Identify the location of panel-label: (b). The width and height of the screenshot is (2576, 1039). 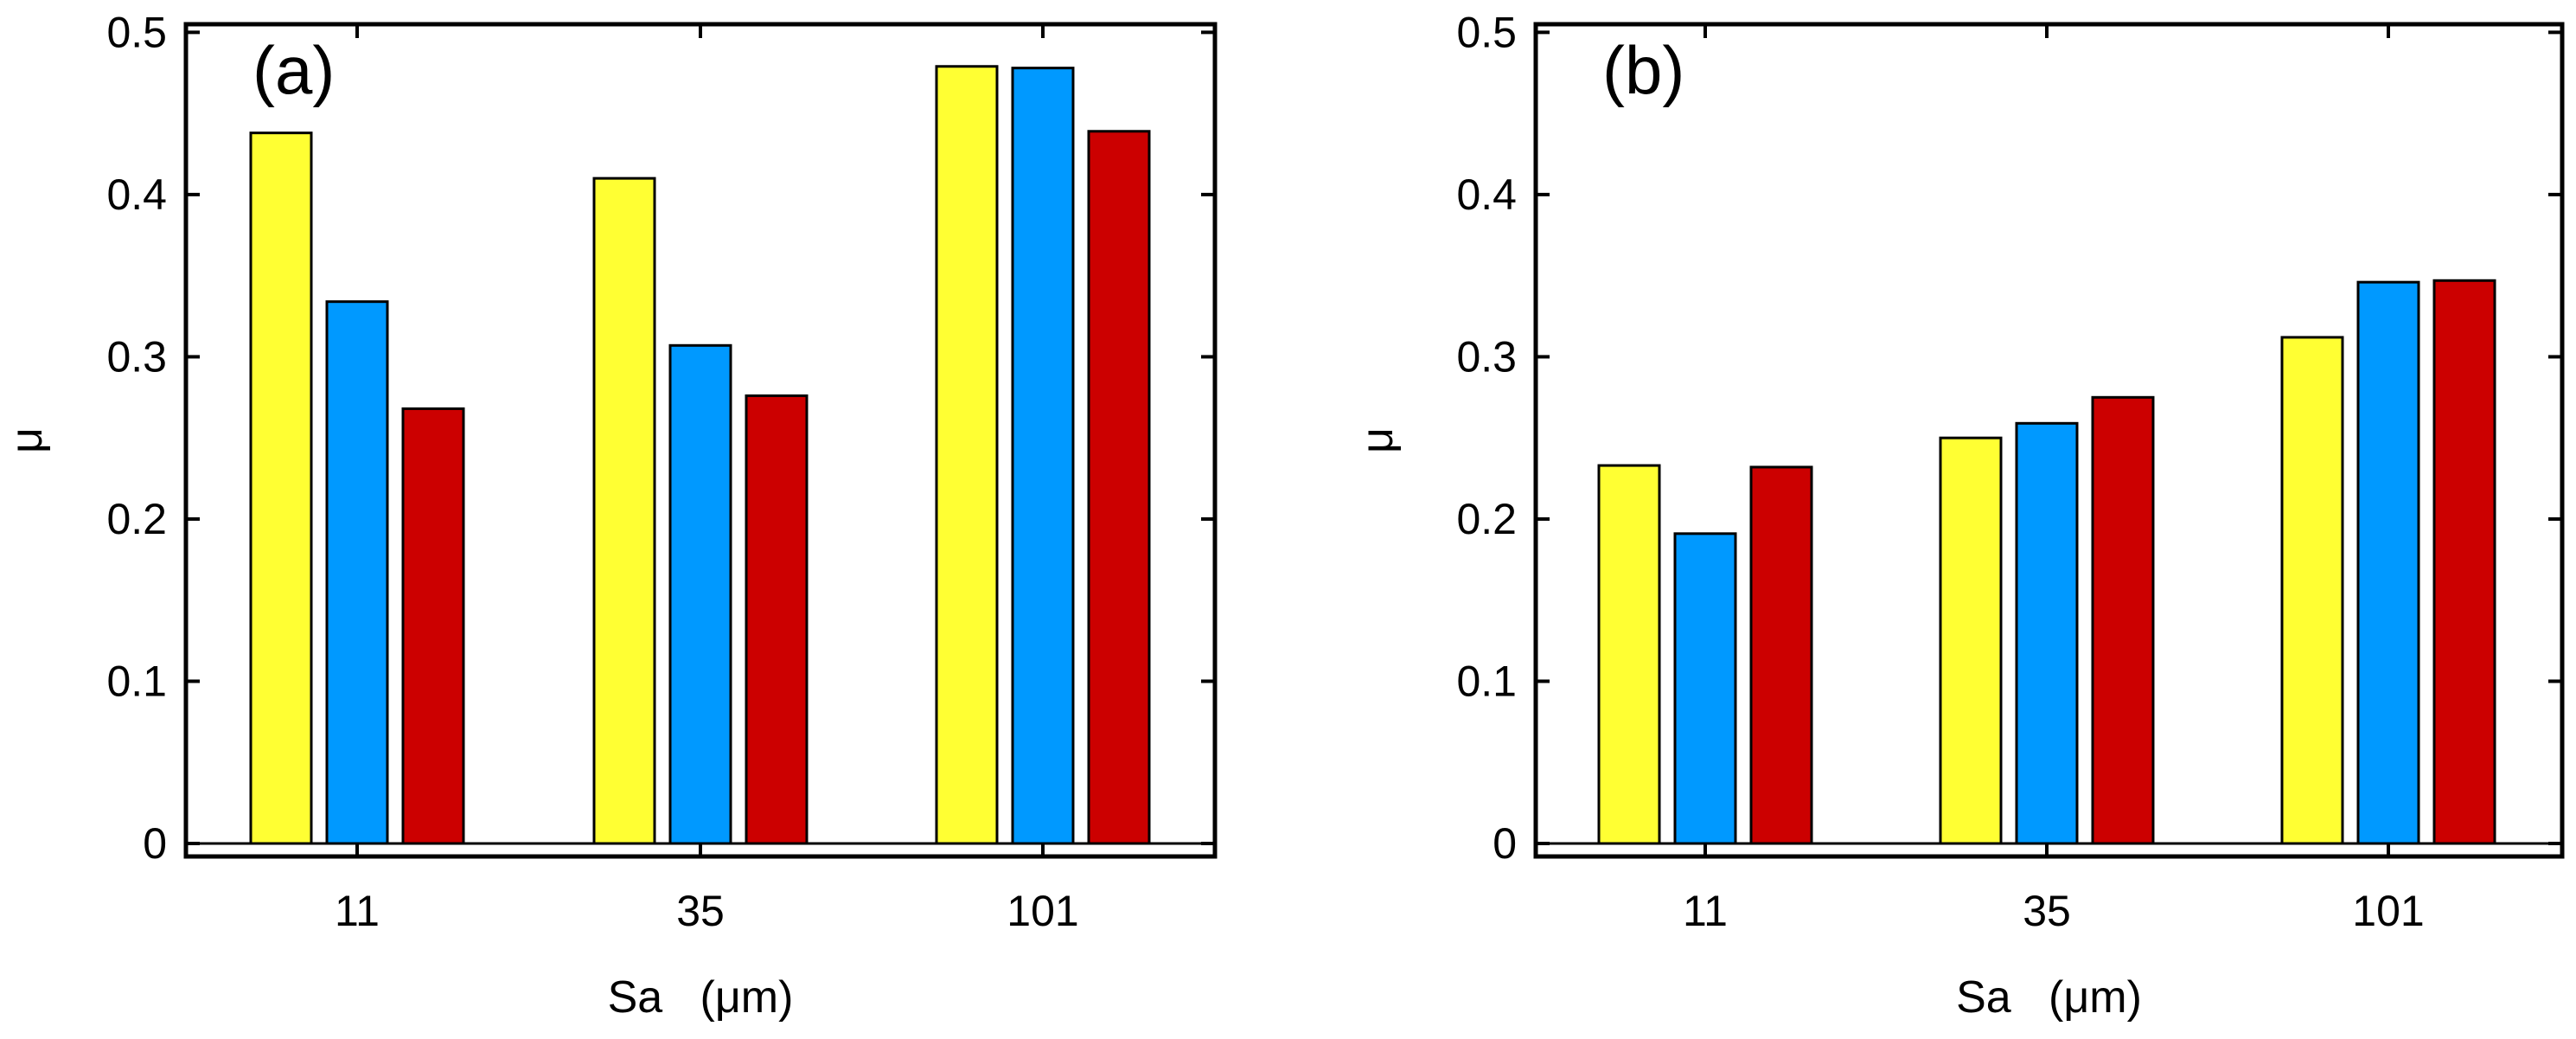
(1643, 70).